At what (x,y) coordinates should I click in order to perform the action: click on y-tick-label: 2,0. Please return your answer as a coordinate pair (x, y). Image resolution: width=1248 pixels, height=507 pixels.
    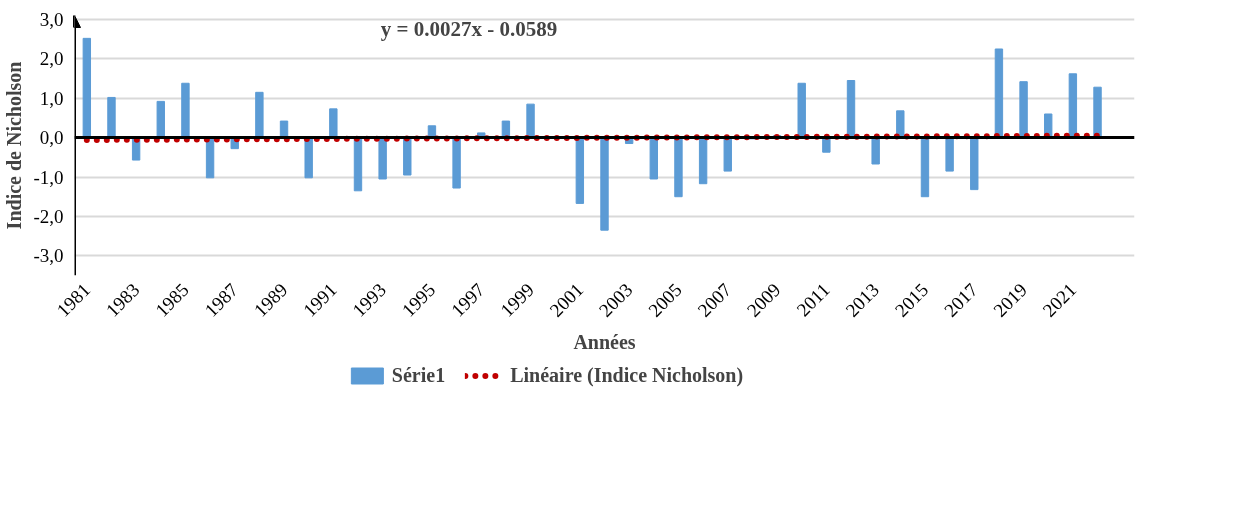
    Looking at the image, I should click on (51, 59).